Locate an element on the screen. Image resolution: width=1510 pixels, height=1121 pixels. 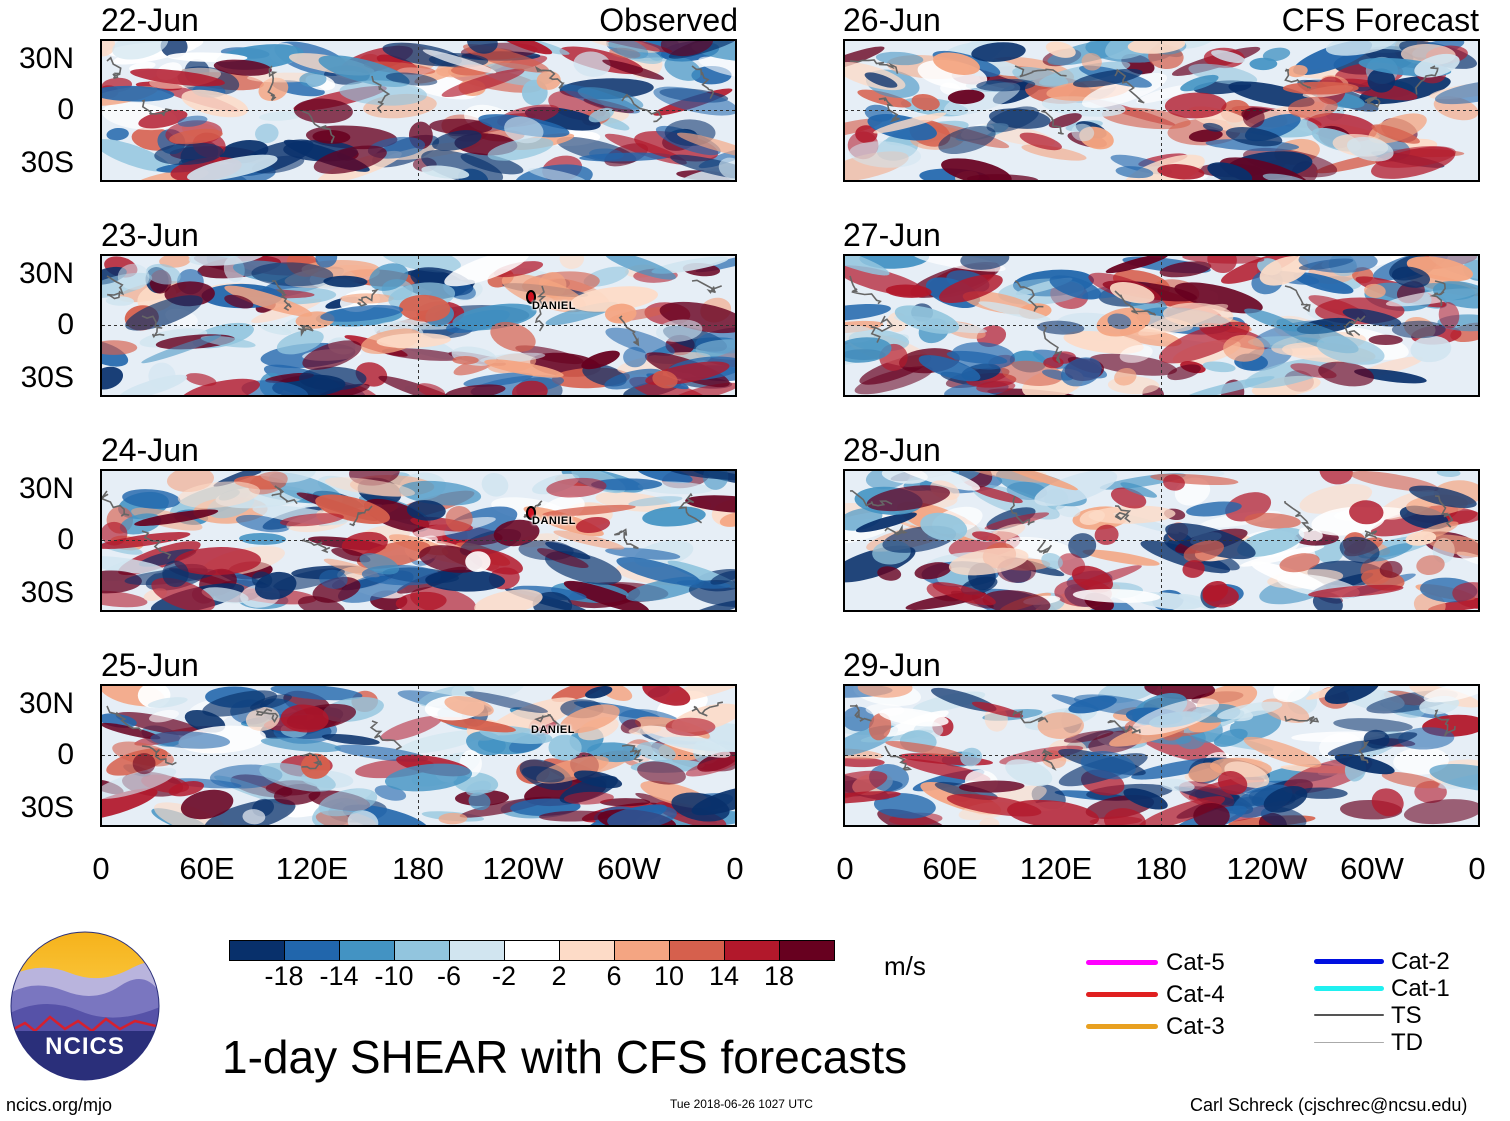
lon-label-l0b: 0 is located at coordinates (735, 868).